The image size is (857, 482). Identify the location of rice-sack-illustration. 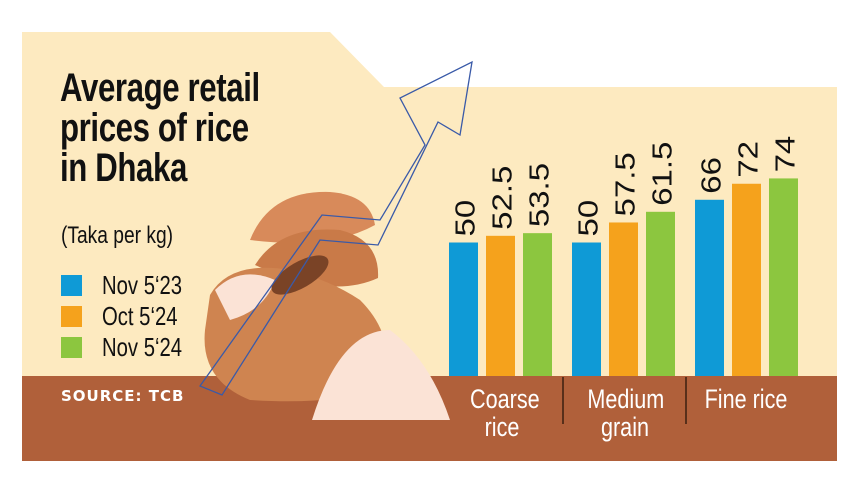
(327, 305).